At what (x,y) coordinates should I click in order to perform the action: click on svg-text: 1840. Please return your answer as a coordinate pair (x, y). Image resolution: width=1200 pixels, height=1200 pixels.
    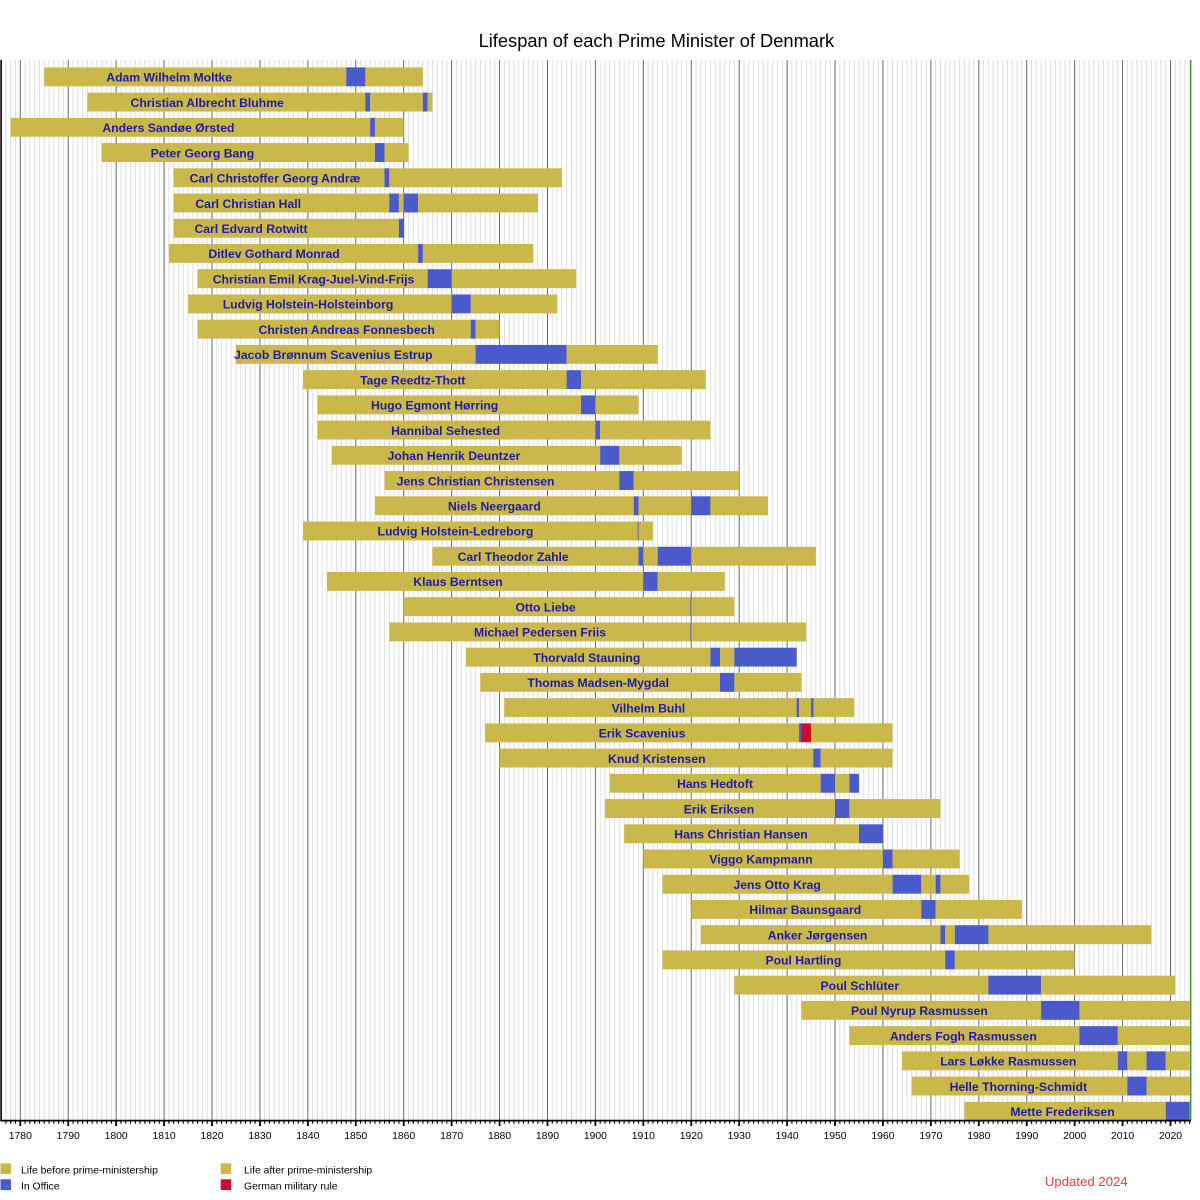
    Looking at the image, I should click on (307, 1136).